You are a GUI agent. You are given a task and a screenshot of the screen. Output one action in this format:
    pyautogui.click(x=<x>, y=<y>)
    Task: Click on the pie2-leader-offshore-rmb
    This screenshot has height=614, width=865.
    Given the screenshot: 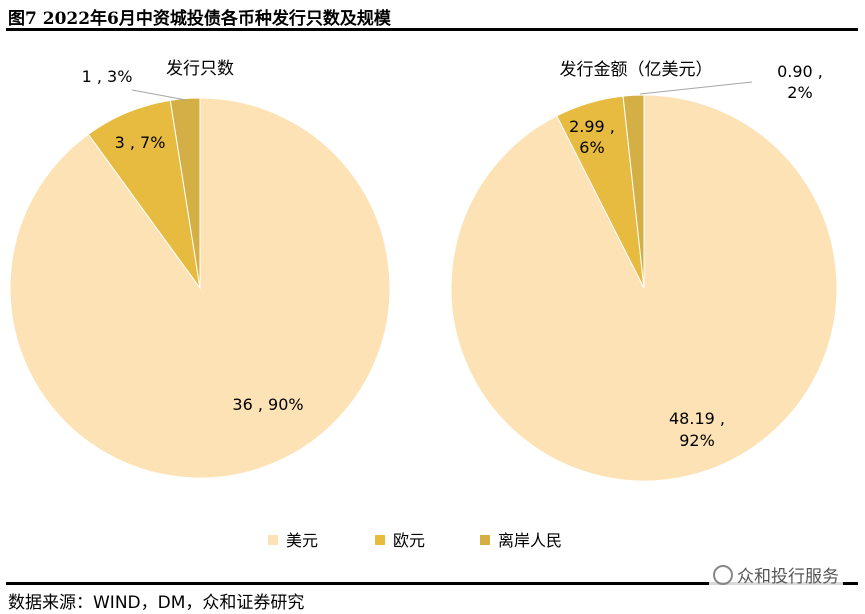 What is the action you would take?
    pyautogui.click(x=696, y=88)
    